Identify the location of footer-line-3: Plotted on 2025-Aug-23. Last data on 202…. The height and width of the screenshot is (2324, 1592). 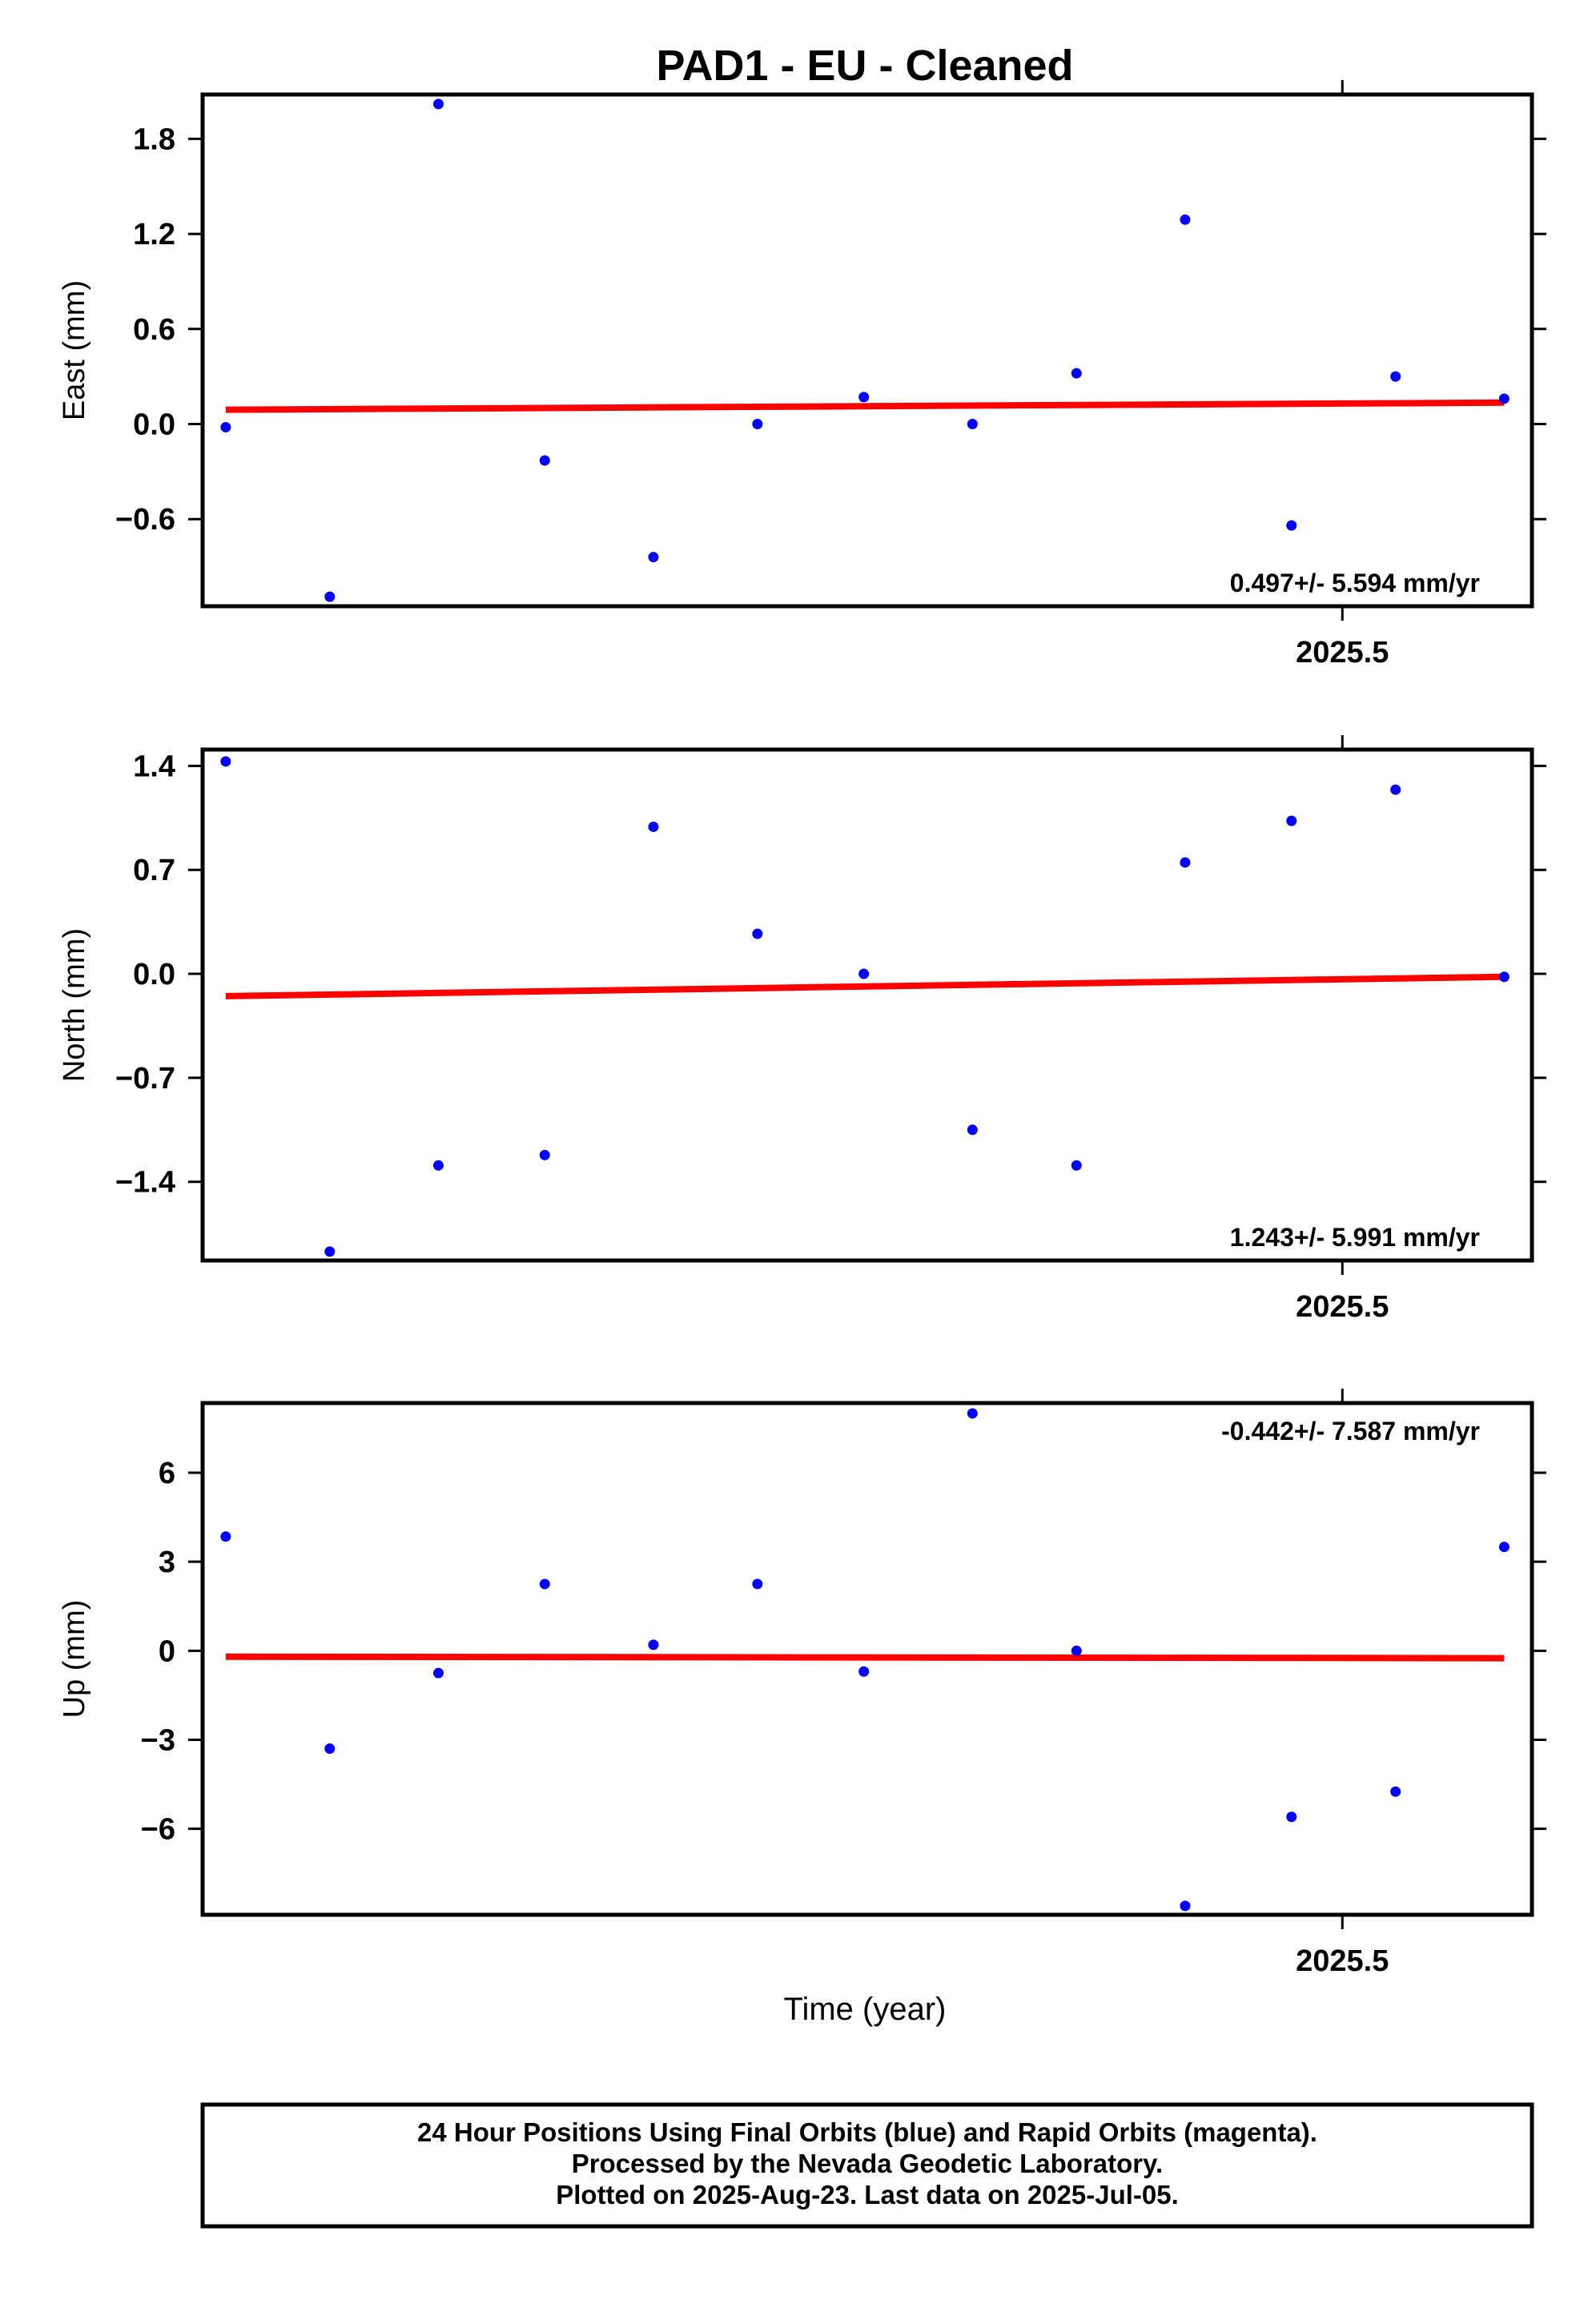
(867, 2194).